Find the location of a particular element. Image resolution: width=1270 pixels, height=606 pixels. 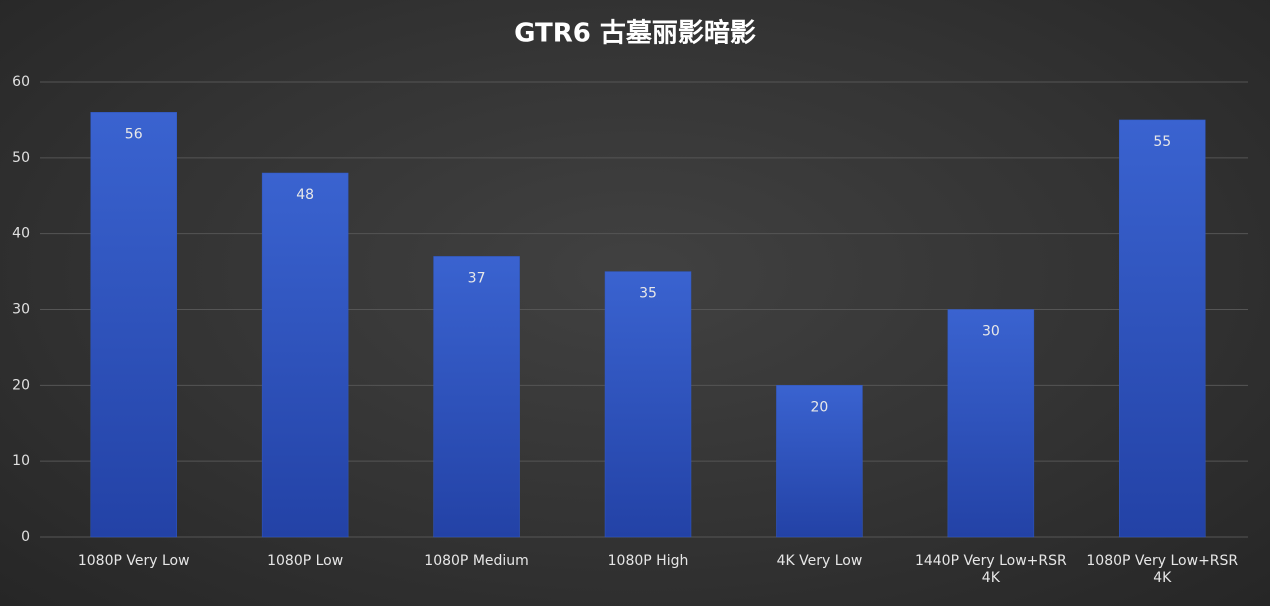

value-label: 56 is located at coordinates (134, 134).